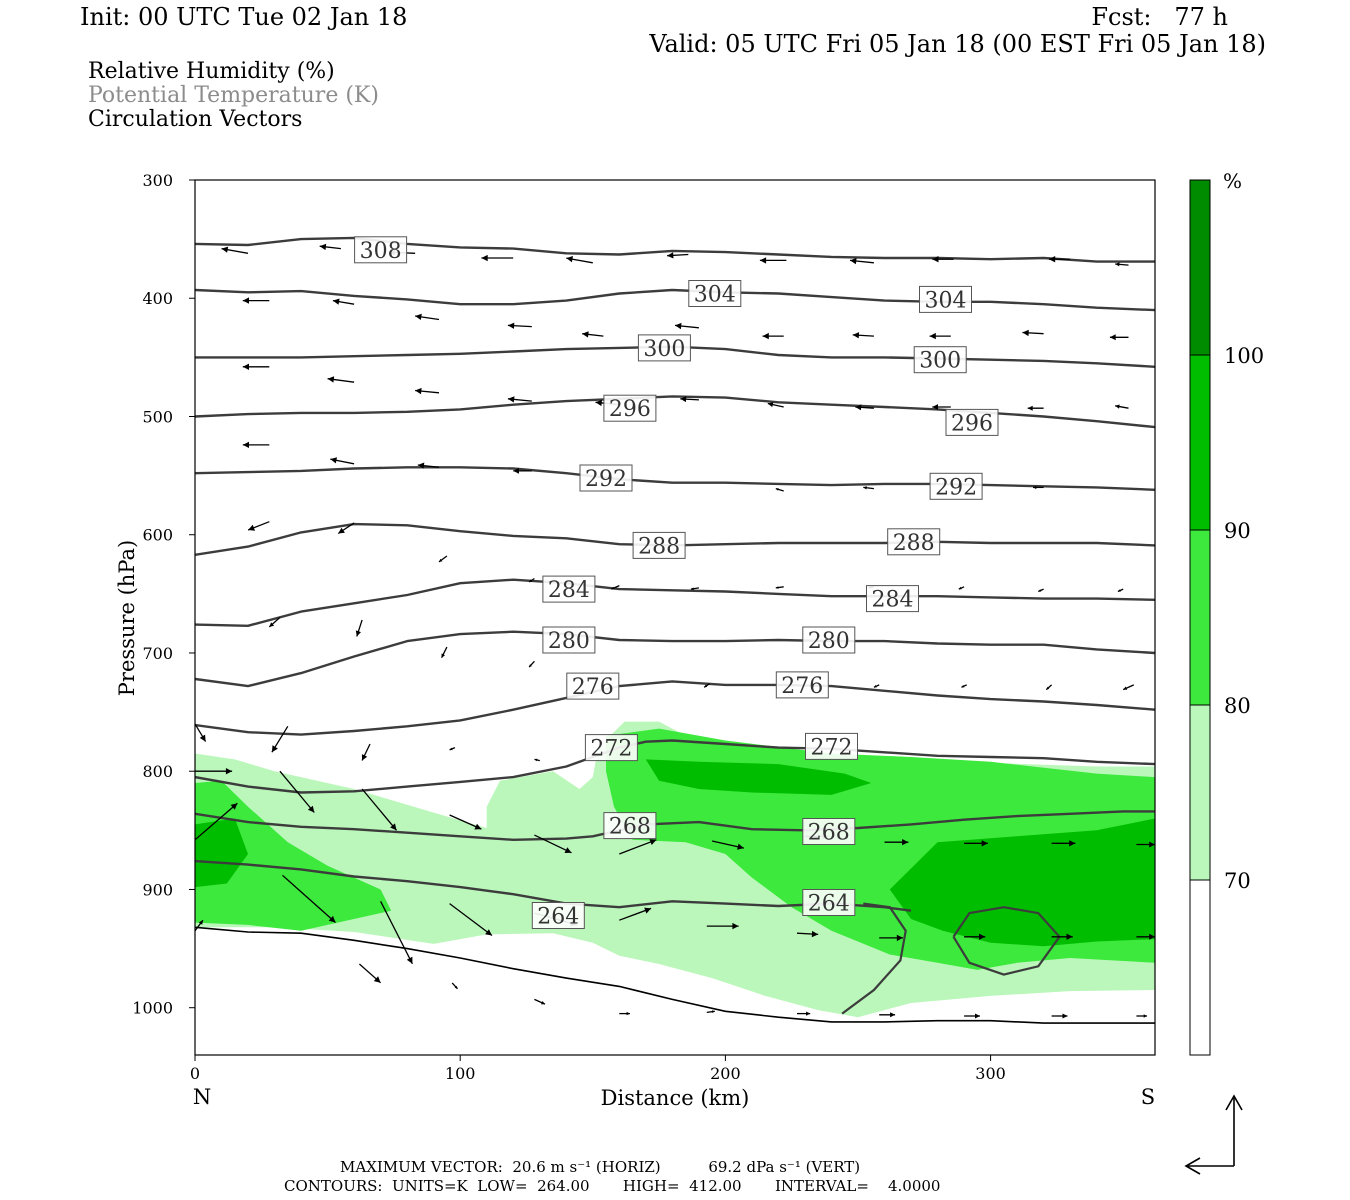 This screenshot has width=1350, height=1200. I want to click on contour-label-text: 272, so click(611, 749).